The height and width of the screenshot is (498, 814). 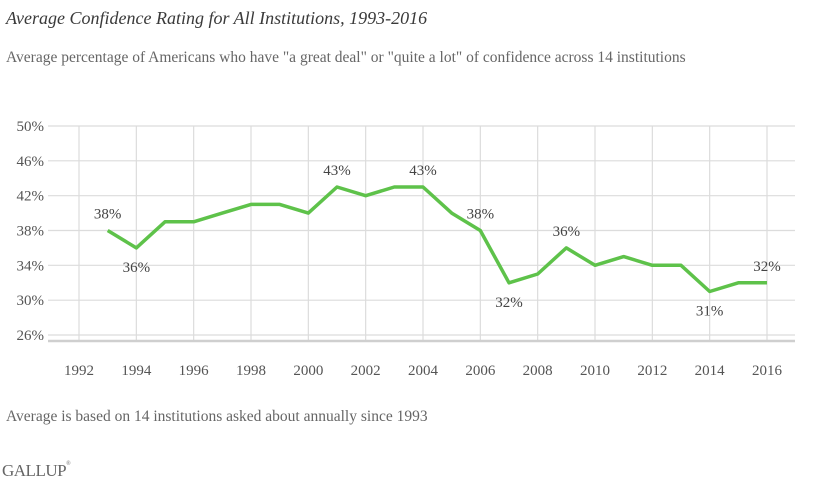 What do you see at coordinates (79, 371) in the screenshot?
I see `x-tick-label: 1992` at bounding box center [79, 371].